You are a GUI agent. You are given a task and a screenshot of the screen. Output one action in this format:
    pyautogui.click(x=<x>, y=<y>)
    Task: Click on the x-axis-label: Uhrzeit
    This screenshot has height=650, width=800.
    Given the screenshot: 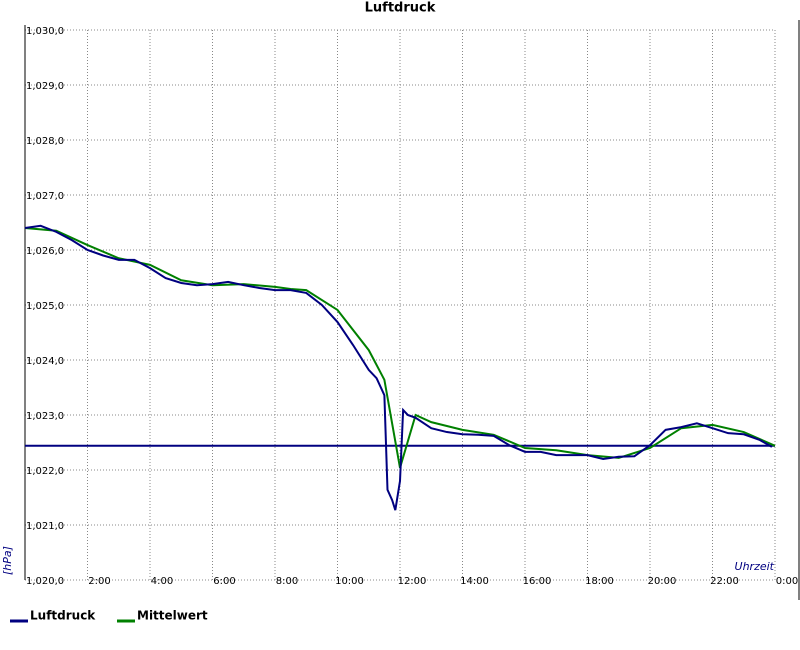 What is the action you would take?
    pyautogui.click(x=755, y=566)
    